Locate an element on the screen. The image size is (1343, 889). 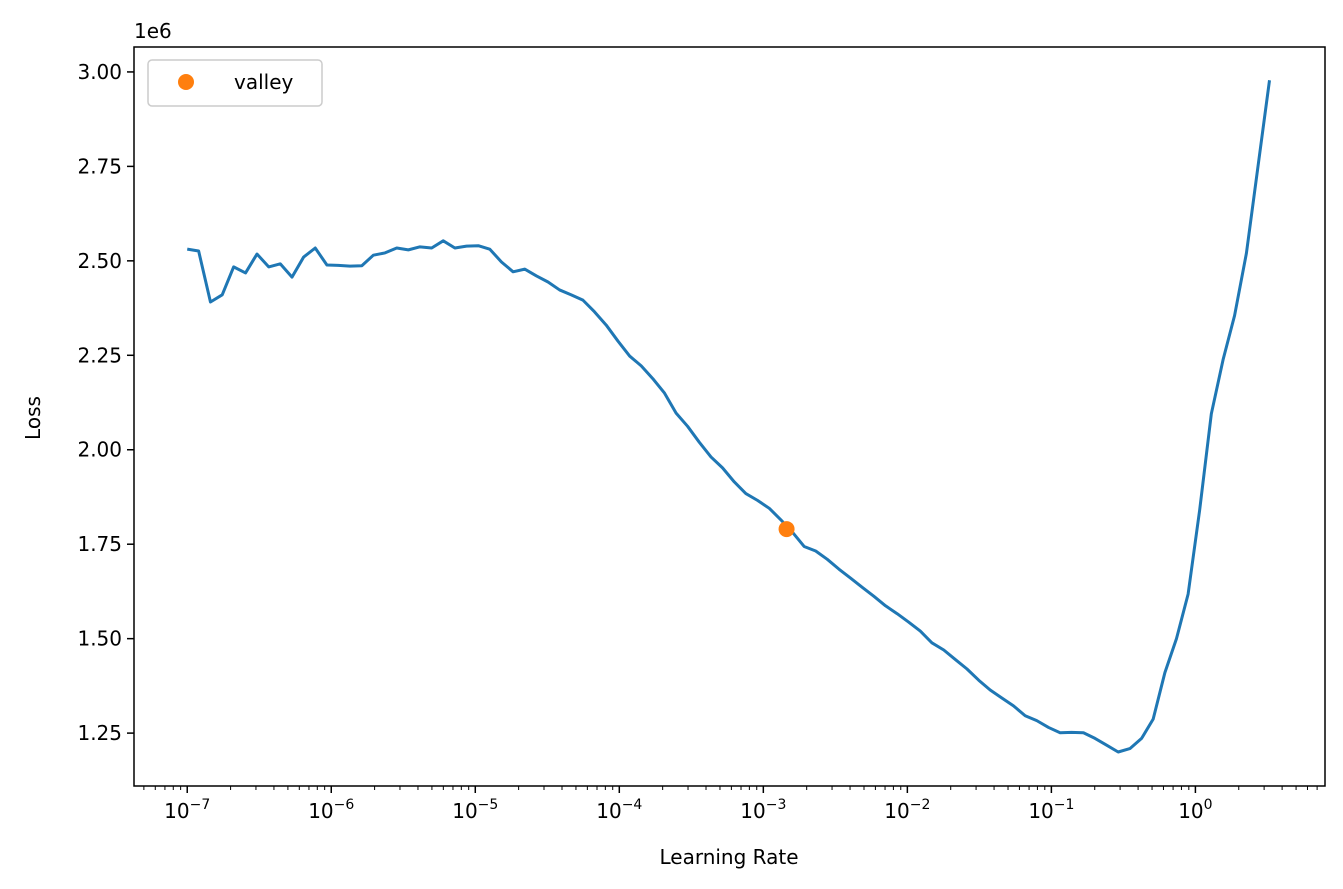
y-tick-label: 2.00 is located at coordinates (99, 450).